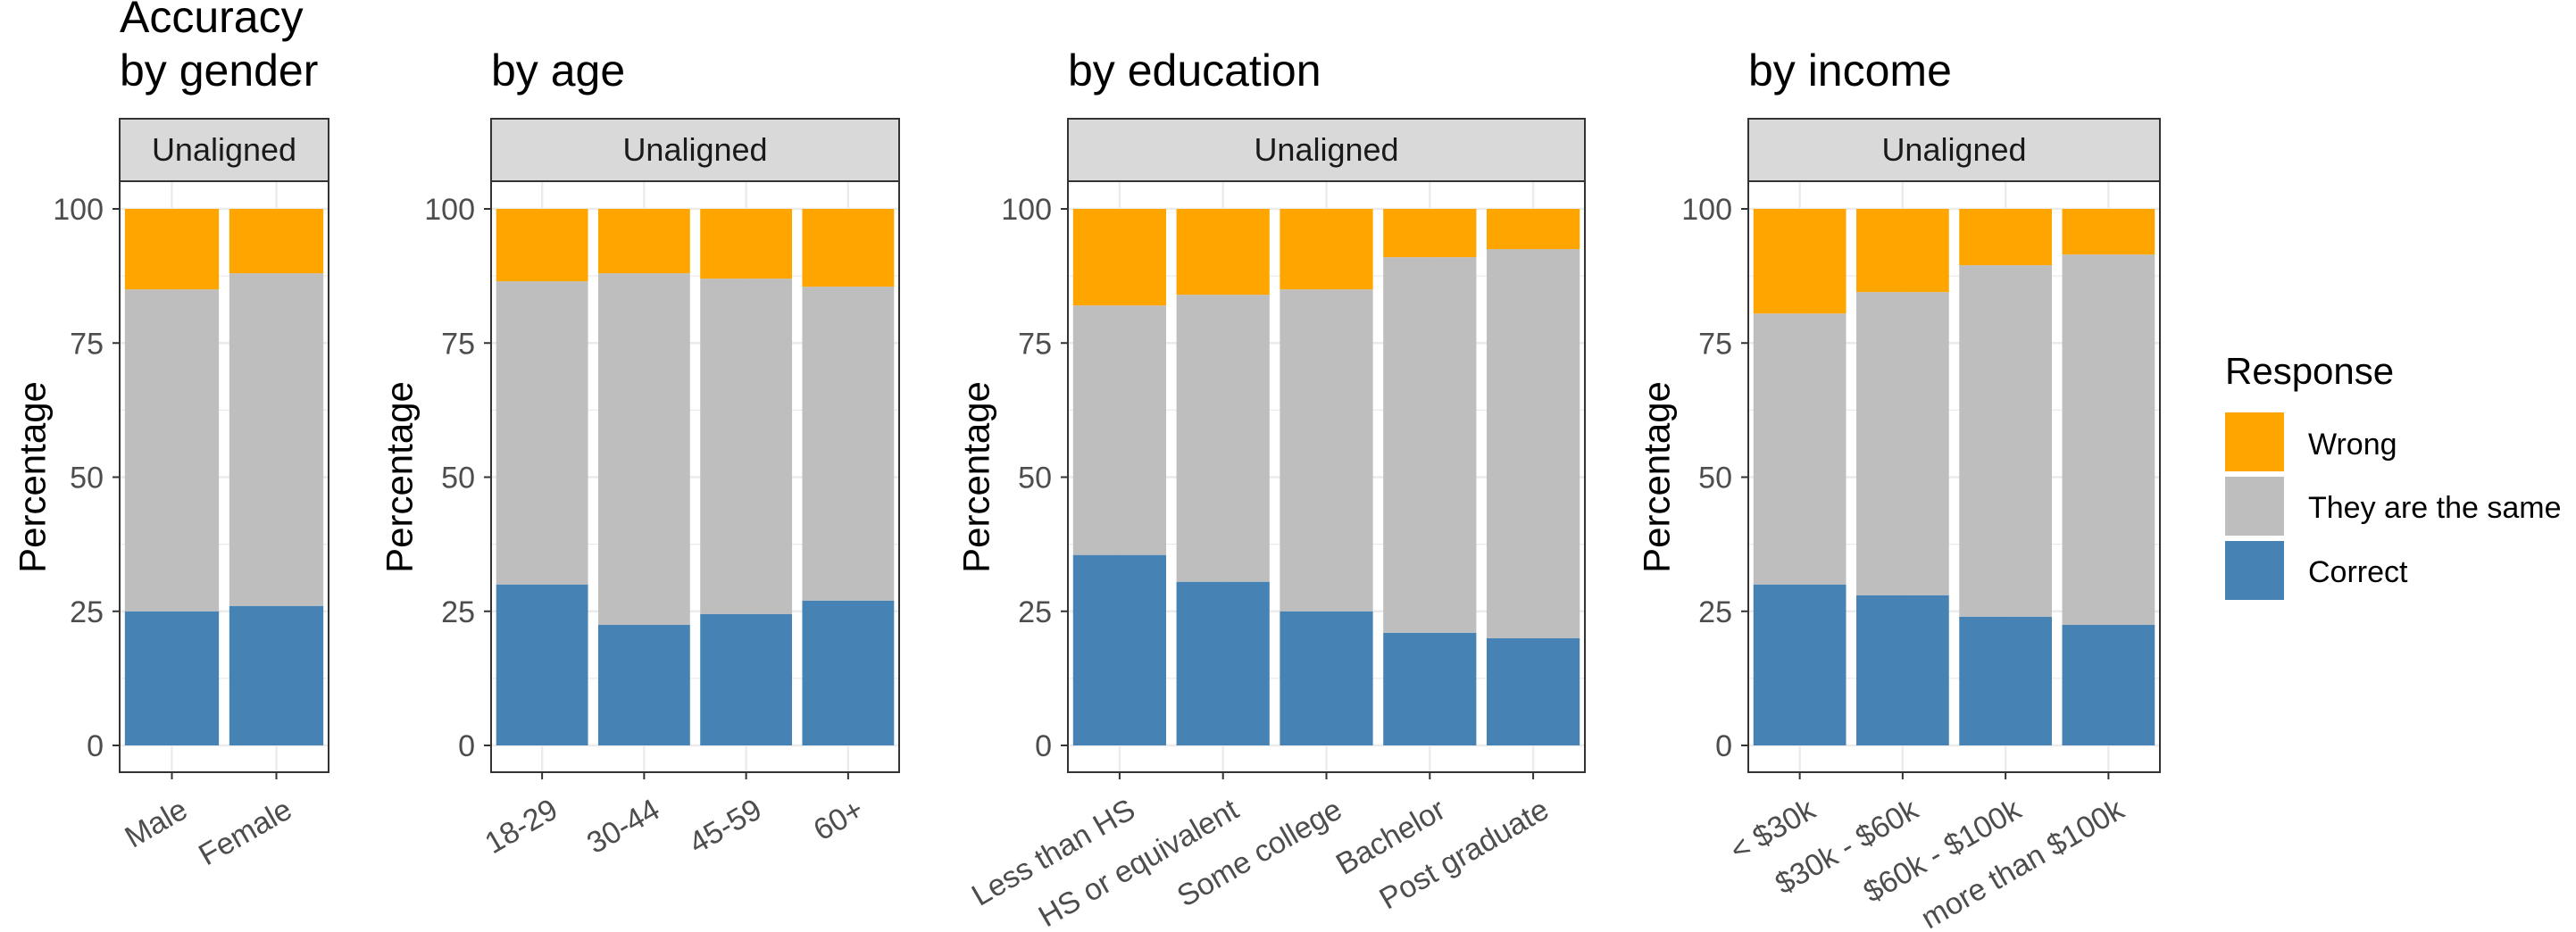  Describe the element at coordinates (558, 71) in the screenshot. I see `panel-title: by age` at that location.